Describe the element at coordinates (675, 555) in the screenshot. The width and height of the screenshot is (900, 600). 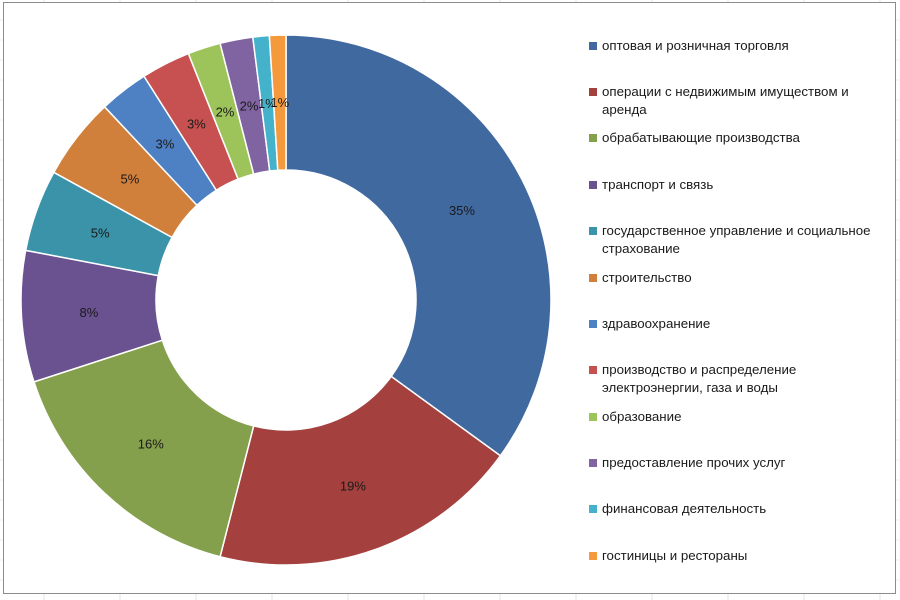
I see `legend-label: гостиницы и рестораны` at that location.